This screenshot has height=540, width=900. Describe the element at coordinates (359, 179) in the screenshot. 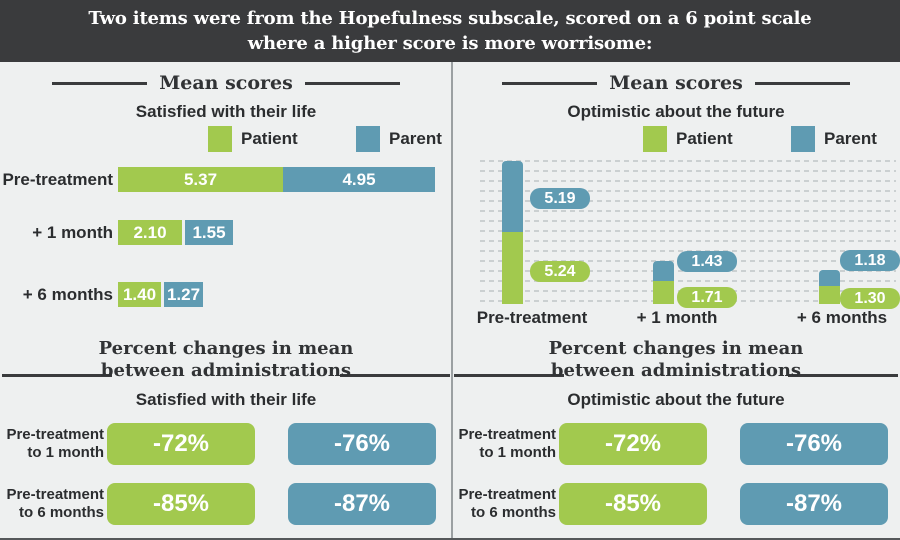

I see `parent-segment: 4.95` at that location.